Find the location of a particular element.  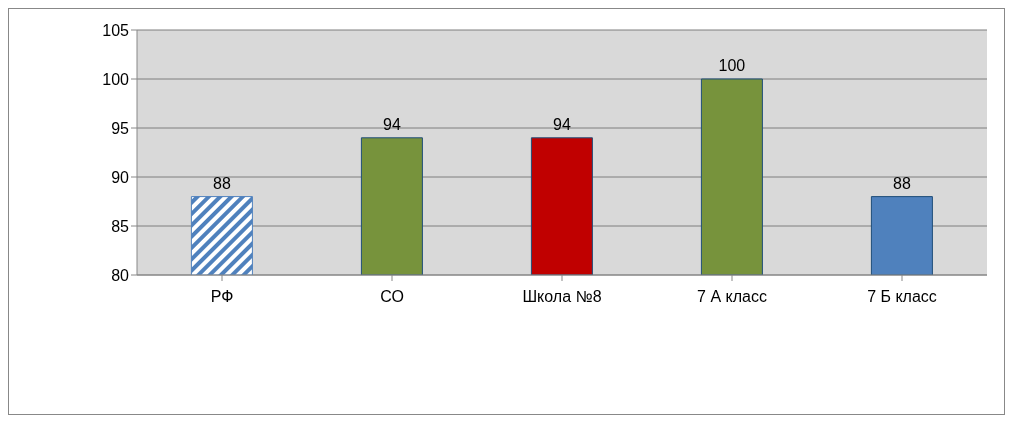

y-tick-label: 80 is located at coordinates (120, 275).